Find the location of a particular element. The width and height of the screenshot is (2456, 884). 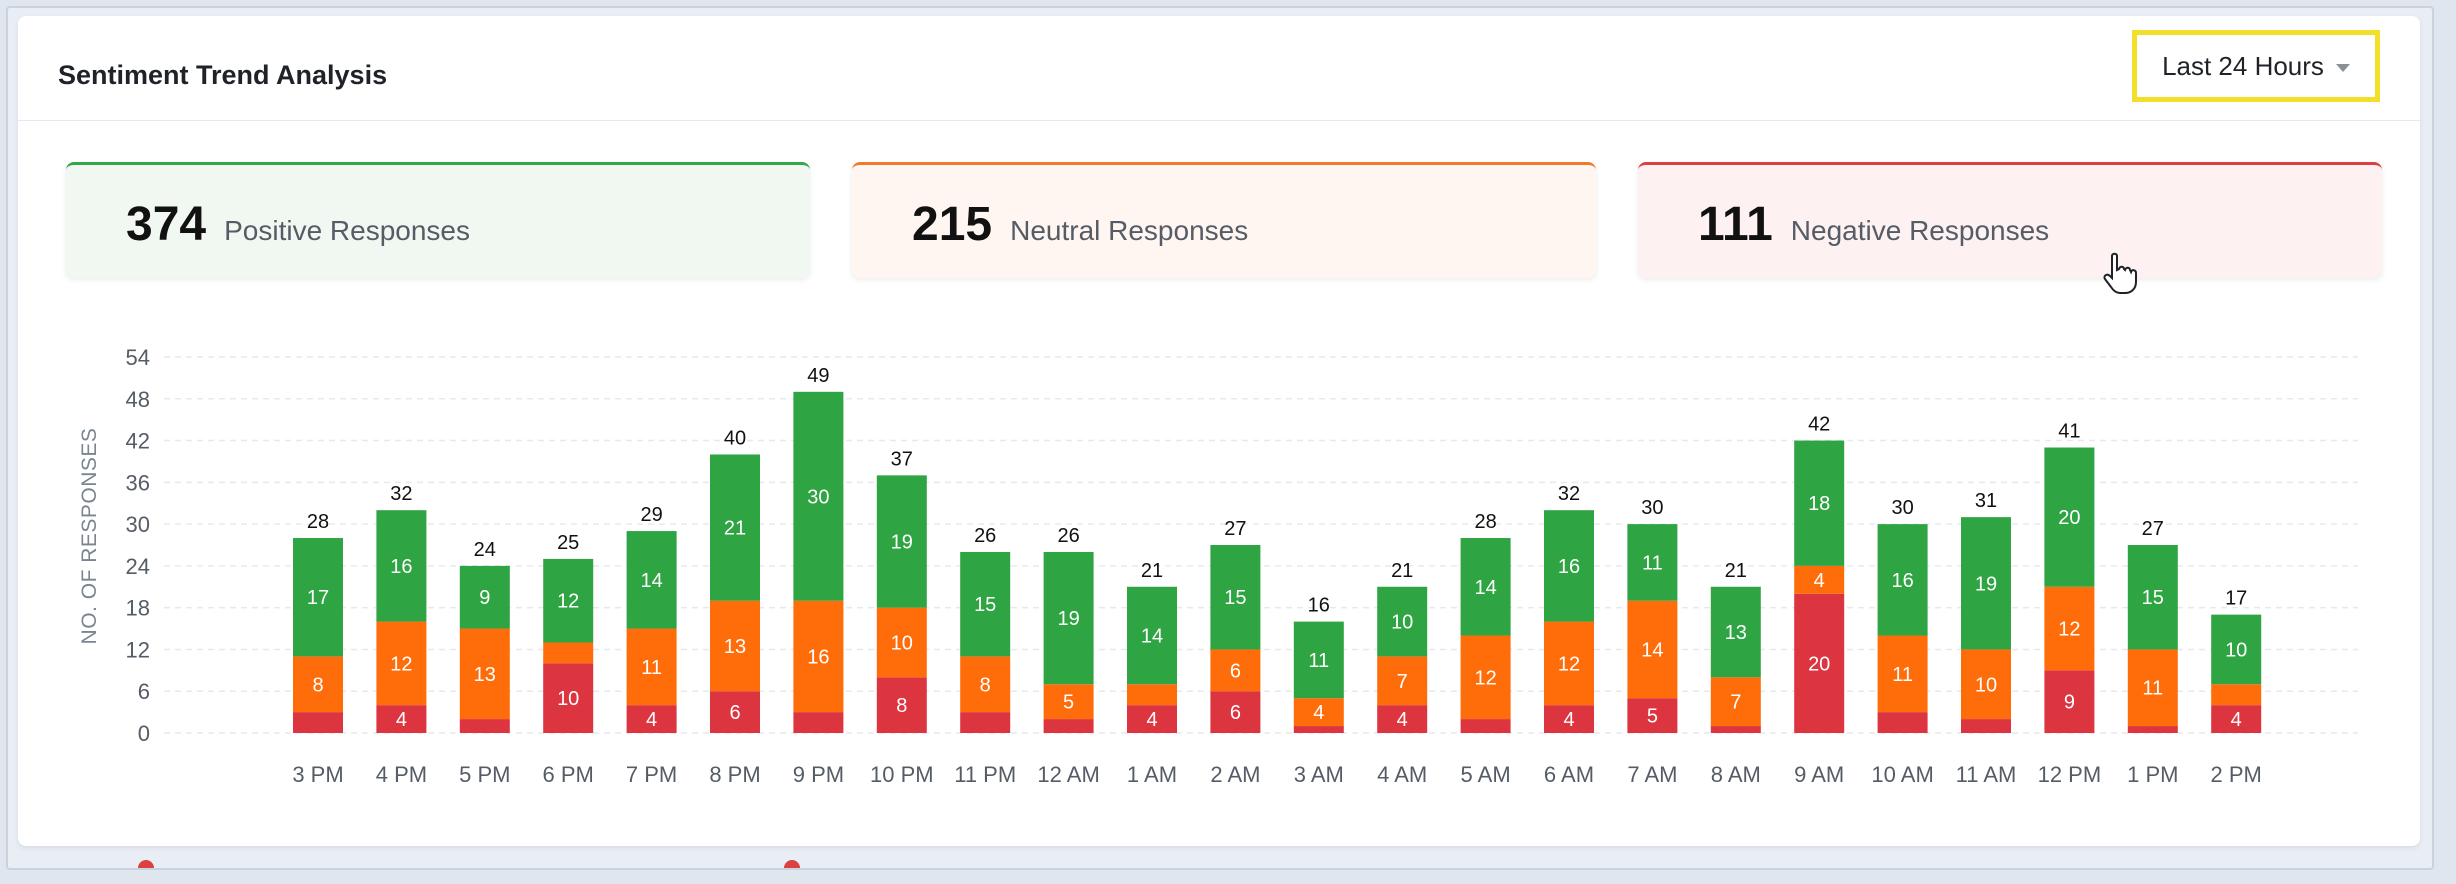

time-range-dropdown: Last 24 Hours is located at coordinates (2256, 66).